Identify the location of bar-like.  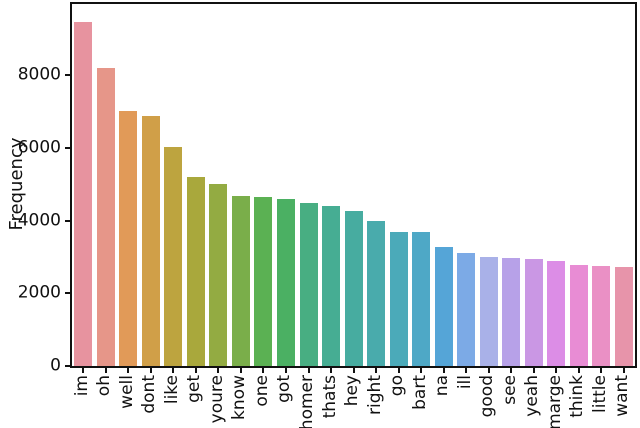
(173, 256).